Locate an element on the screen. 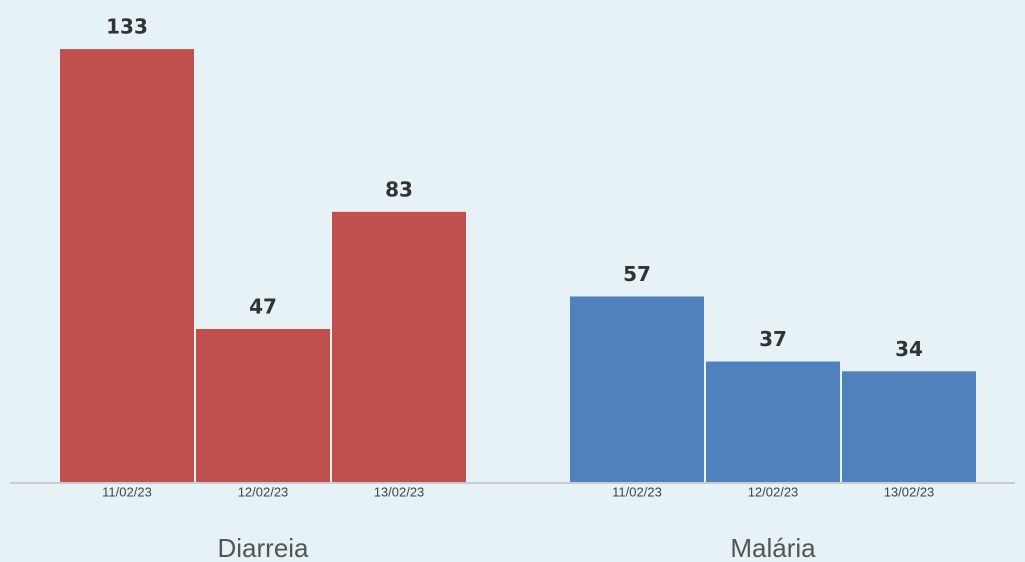 The height and width of the screenshot is (562, 1025). value-label: 34 is located at coordinates (909, 349).